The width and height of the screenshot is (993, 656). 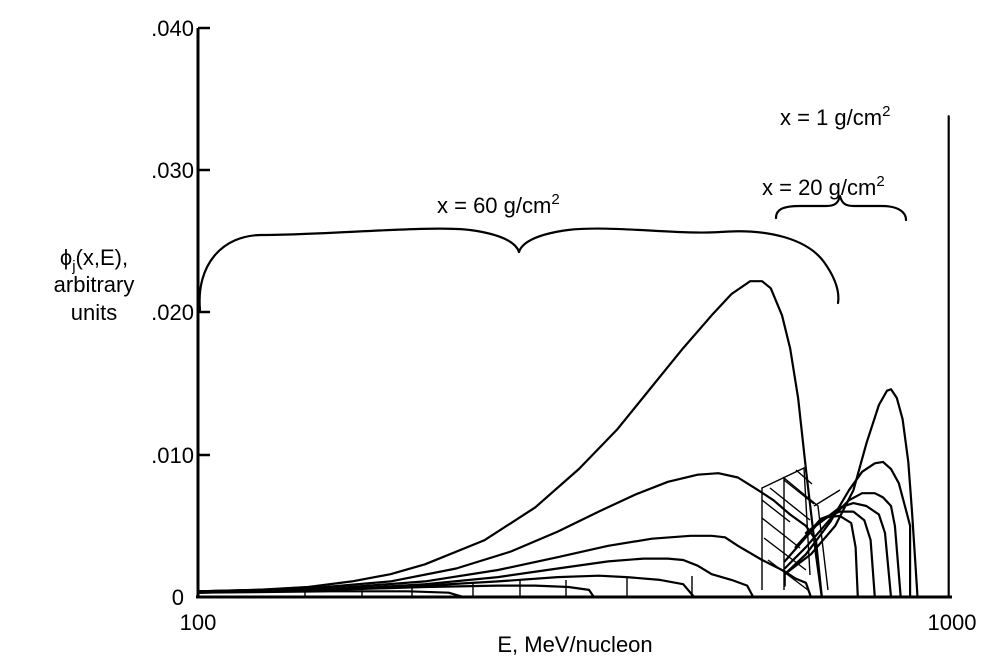 I want to click on y-tick-label-040: .040, so click(x=172, y=28).